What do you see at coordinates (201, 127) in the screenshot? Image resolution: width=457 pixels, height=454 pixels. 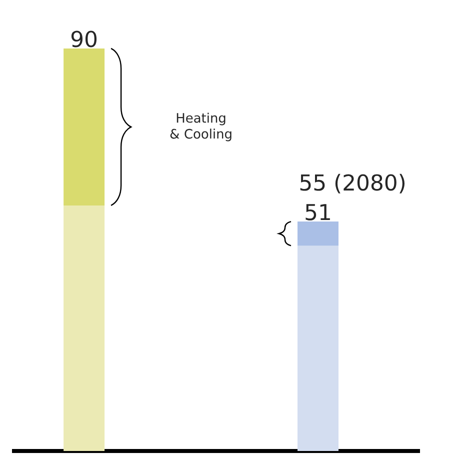 I see `text: Heating & Cooling` at bounding box center [201, 127].